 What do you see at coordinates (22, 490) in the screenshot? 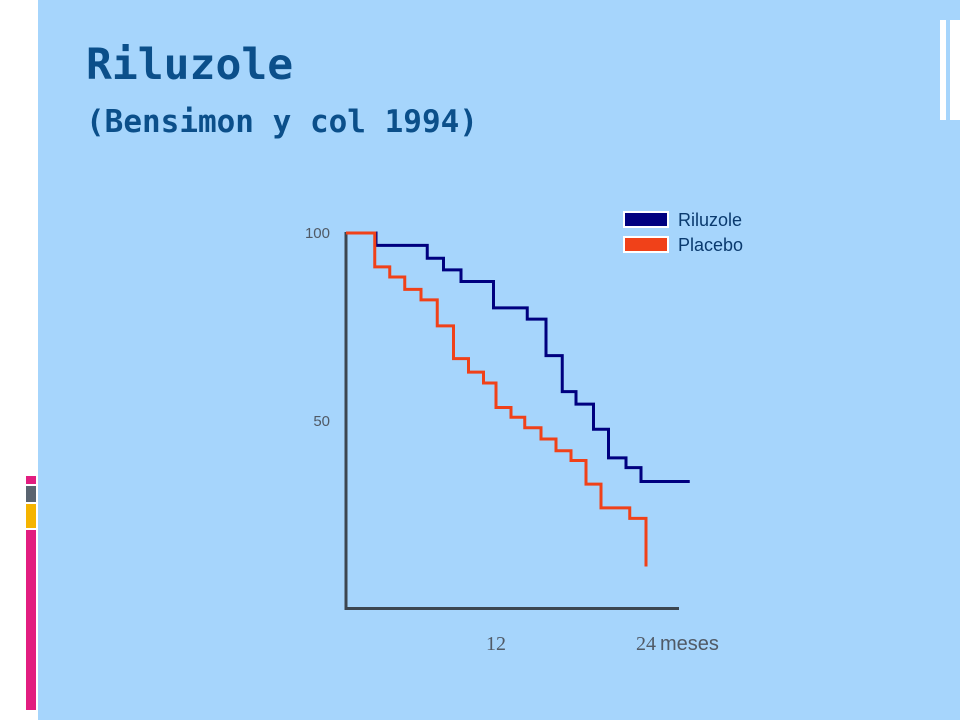
I see `accent-bar-white-top` at bounding box center [22, 490].